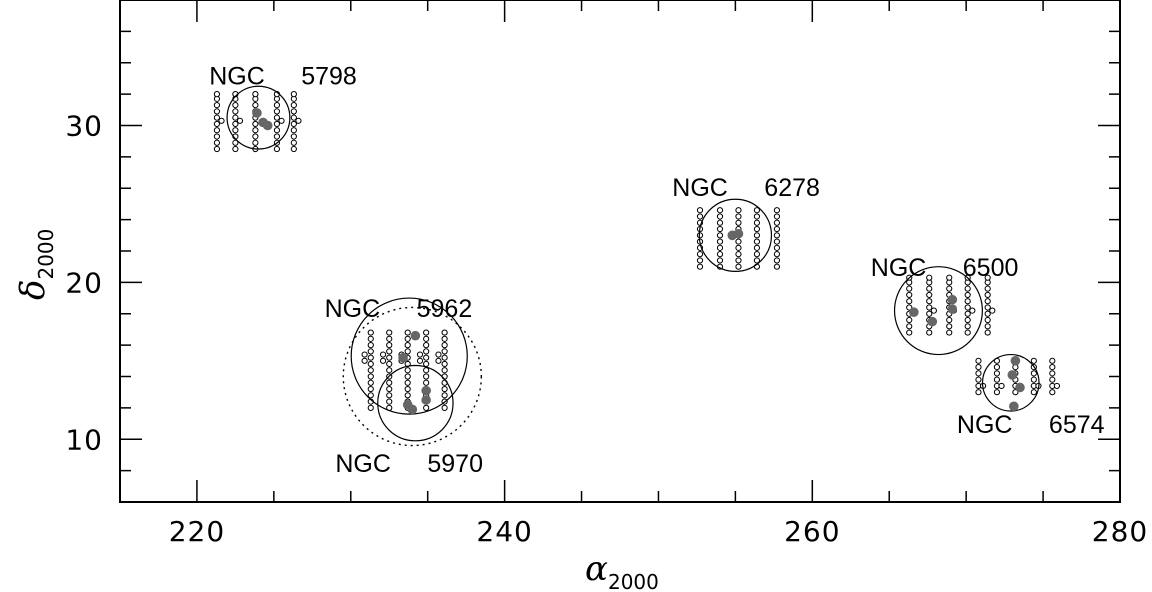 The width and height of the screenshot is (1152, 592). I want to click on dashed-footprint-circle, so click(412, 376).